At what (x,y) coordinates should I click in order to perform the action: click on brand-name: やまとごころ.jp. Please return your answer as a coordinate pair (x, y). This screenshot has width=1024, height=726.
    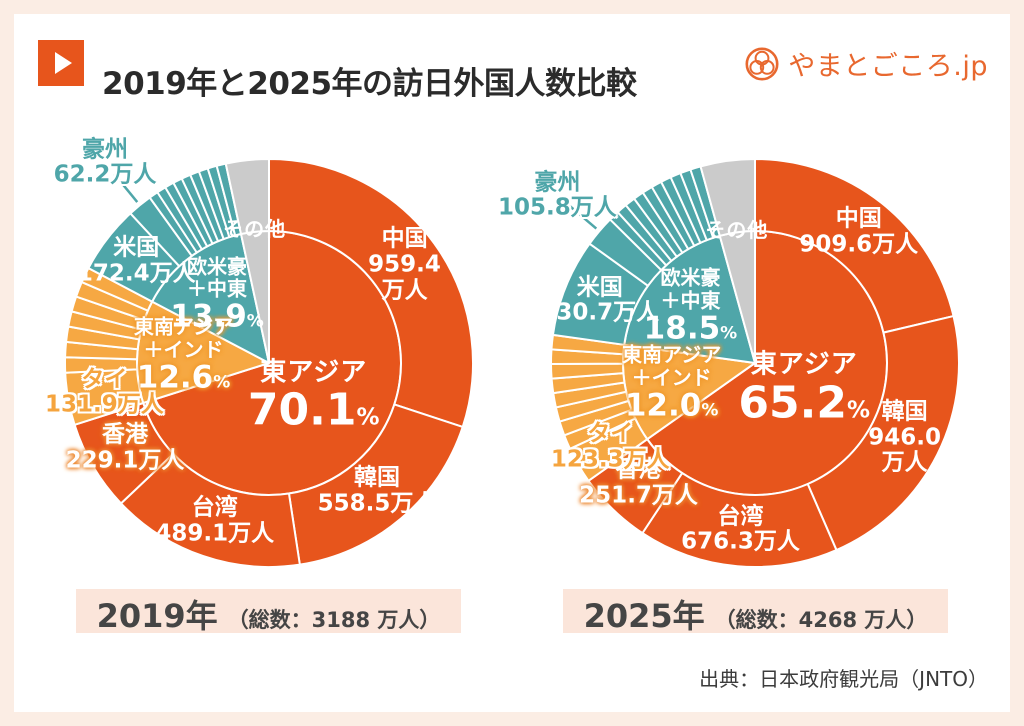
    Looking at the image, I should click on (888, 66).